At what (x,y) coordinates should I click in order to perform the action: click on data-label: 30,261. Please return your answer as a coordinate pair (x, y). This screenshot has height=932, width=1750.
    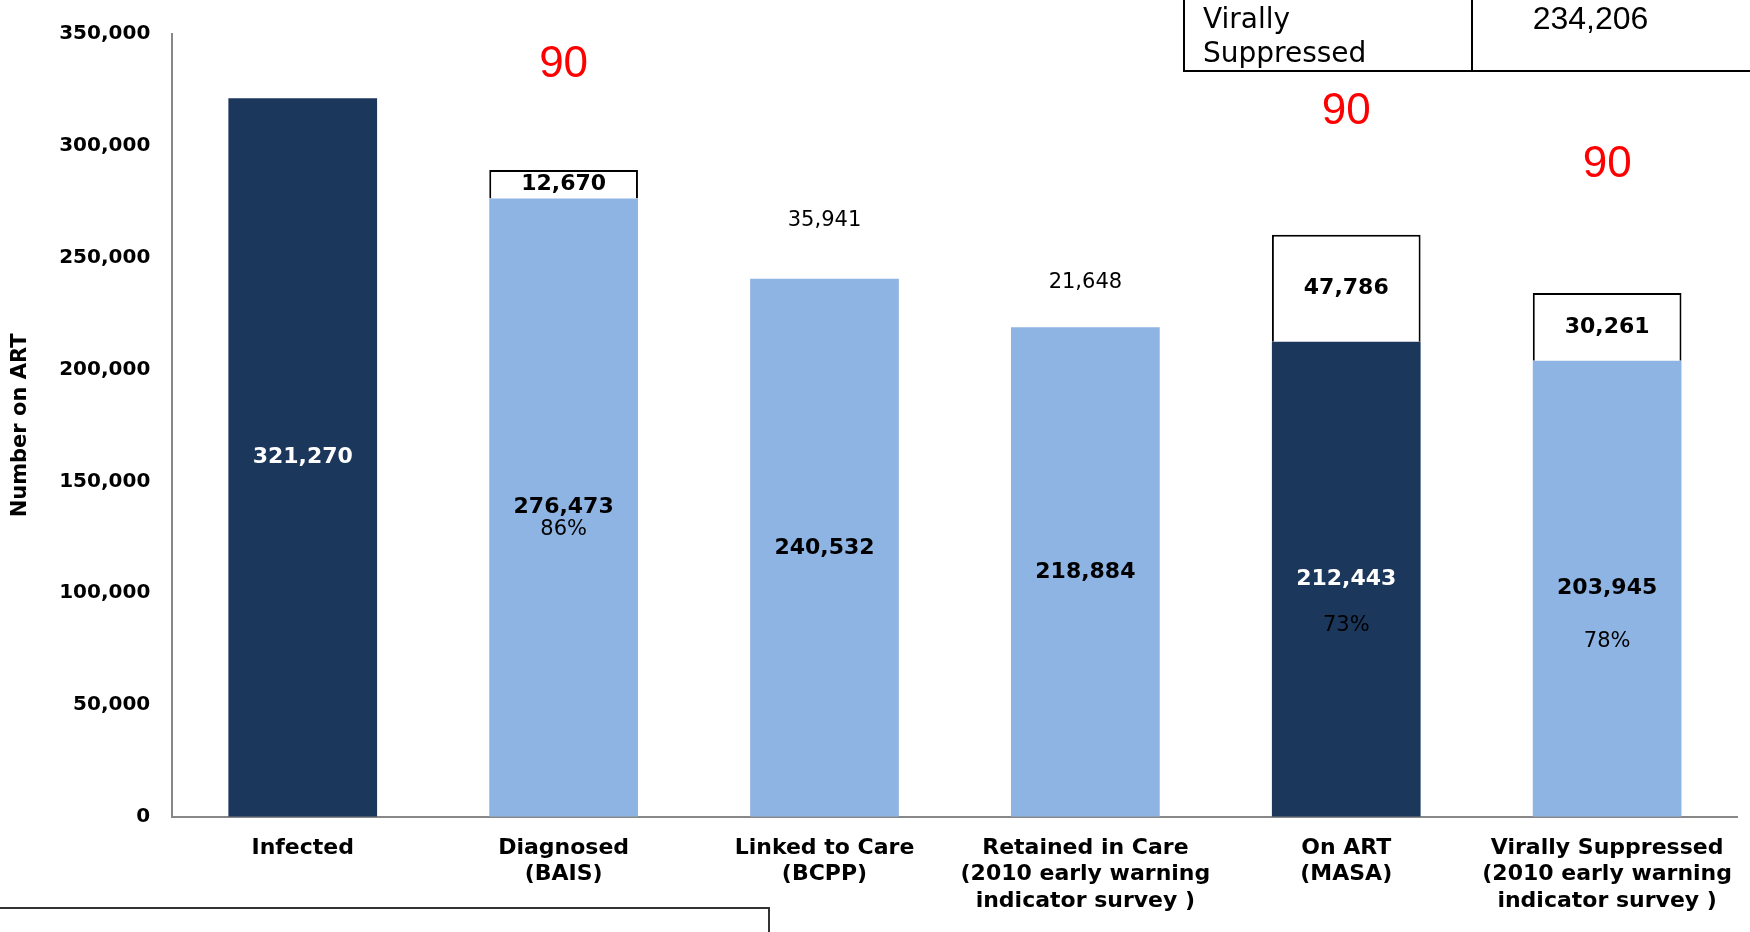
    Looking at the image, I should click on (1607, 325).